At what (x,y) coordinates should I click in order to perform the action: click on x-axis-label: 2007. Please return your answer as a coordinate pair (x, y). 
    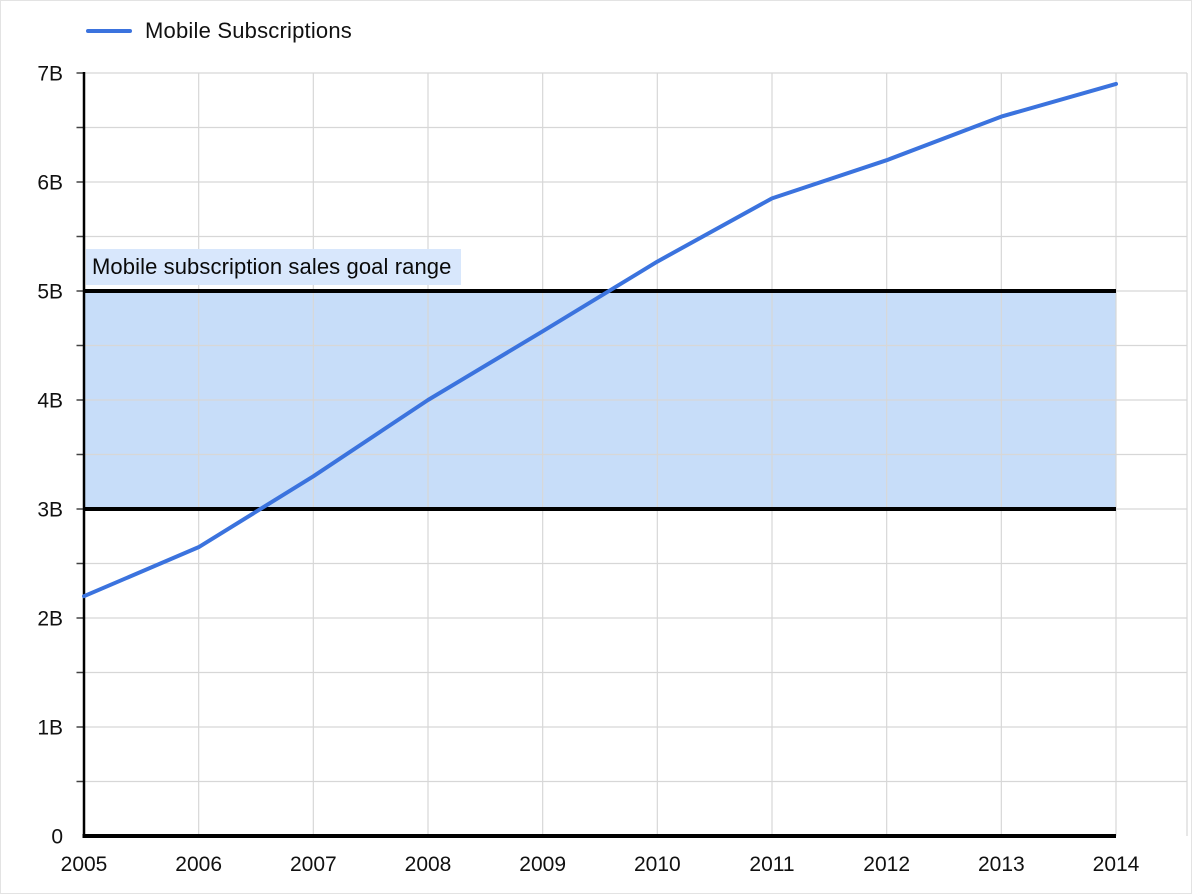
    Looking at the image, I should click on (313, 864).